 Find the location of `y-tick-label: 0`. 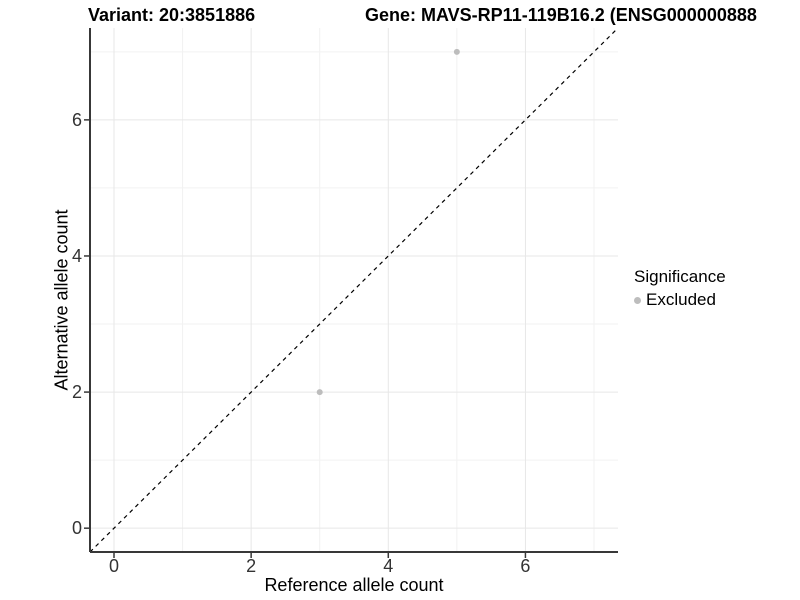

y-tick-label: 0 is located at coordinates (76, 528).